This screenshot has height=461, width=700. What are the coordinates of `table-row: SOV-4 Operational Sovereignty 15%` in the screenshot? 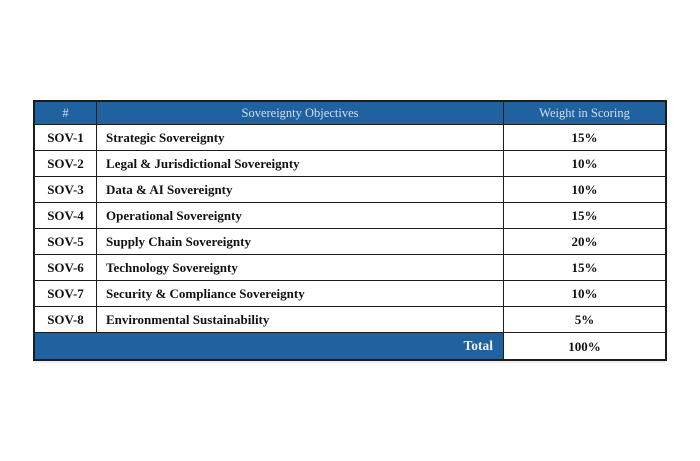 It's located at (350, 216).